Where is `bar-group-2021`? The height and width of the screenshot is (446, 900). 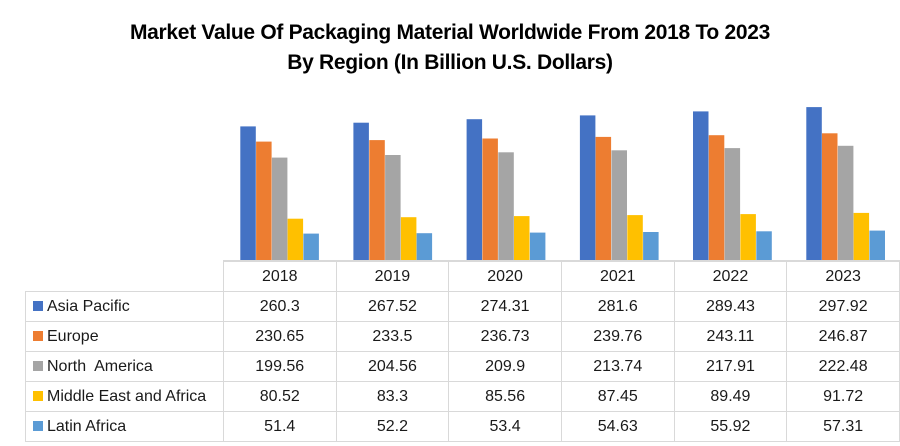 bar-group-2021 is located at coordinates (619, 188).